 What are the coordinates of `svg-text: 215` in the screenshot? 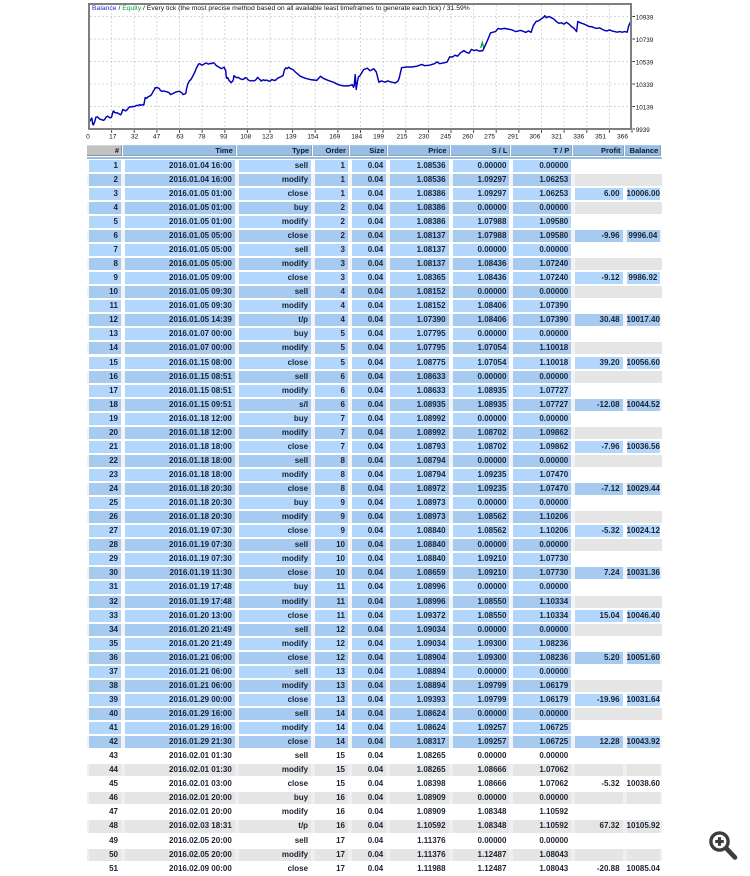 It's located at (401, 136).